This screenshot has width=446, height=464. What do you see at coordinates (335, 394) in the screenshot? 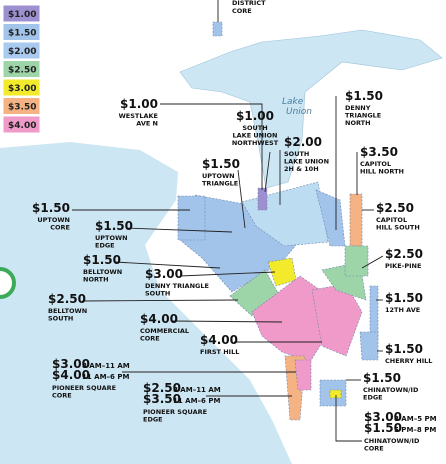
I see `chinatown-core-zone` at bounding box center [335, 394].